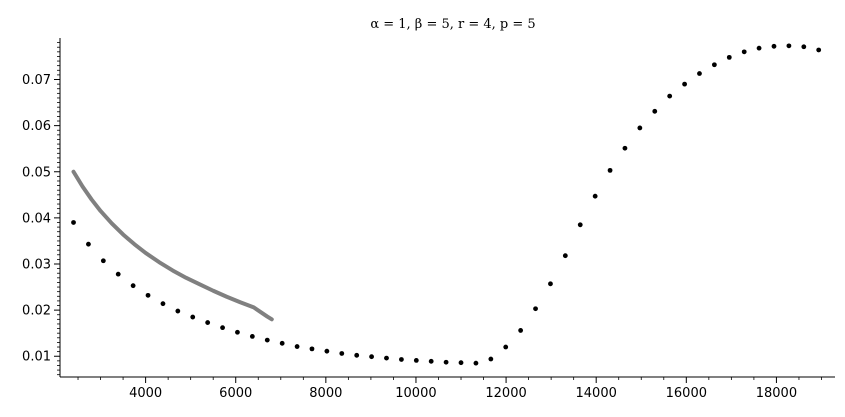 The height and width of the screenshot is (417, 845). What do you see at coordinates (505, 393) in the screenshot?
I see `x-tick-label: 12000` at bounding box center [505, 393].